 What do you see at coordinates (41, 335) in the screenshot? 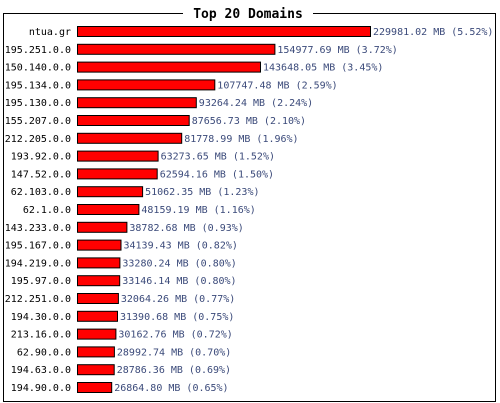
I see `category-label: 213.16.0.0` at bounding box center [41, 335].